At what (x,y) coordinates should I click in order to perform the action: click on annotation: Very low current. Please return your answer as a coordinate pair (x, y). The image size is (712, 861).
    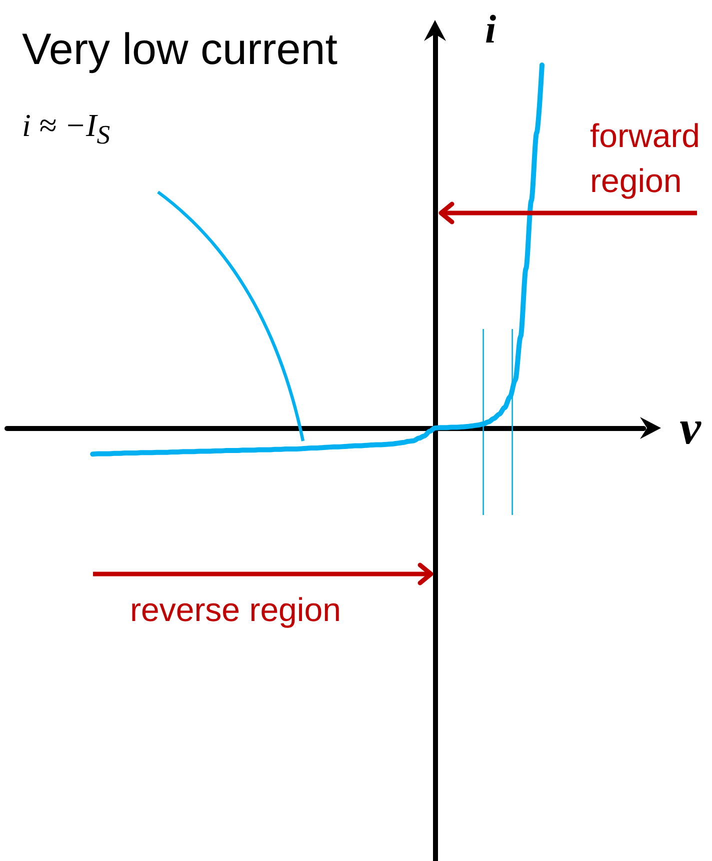
    Looking at the image, I should click on (180, 49).